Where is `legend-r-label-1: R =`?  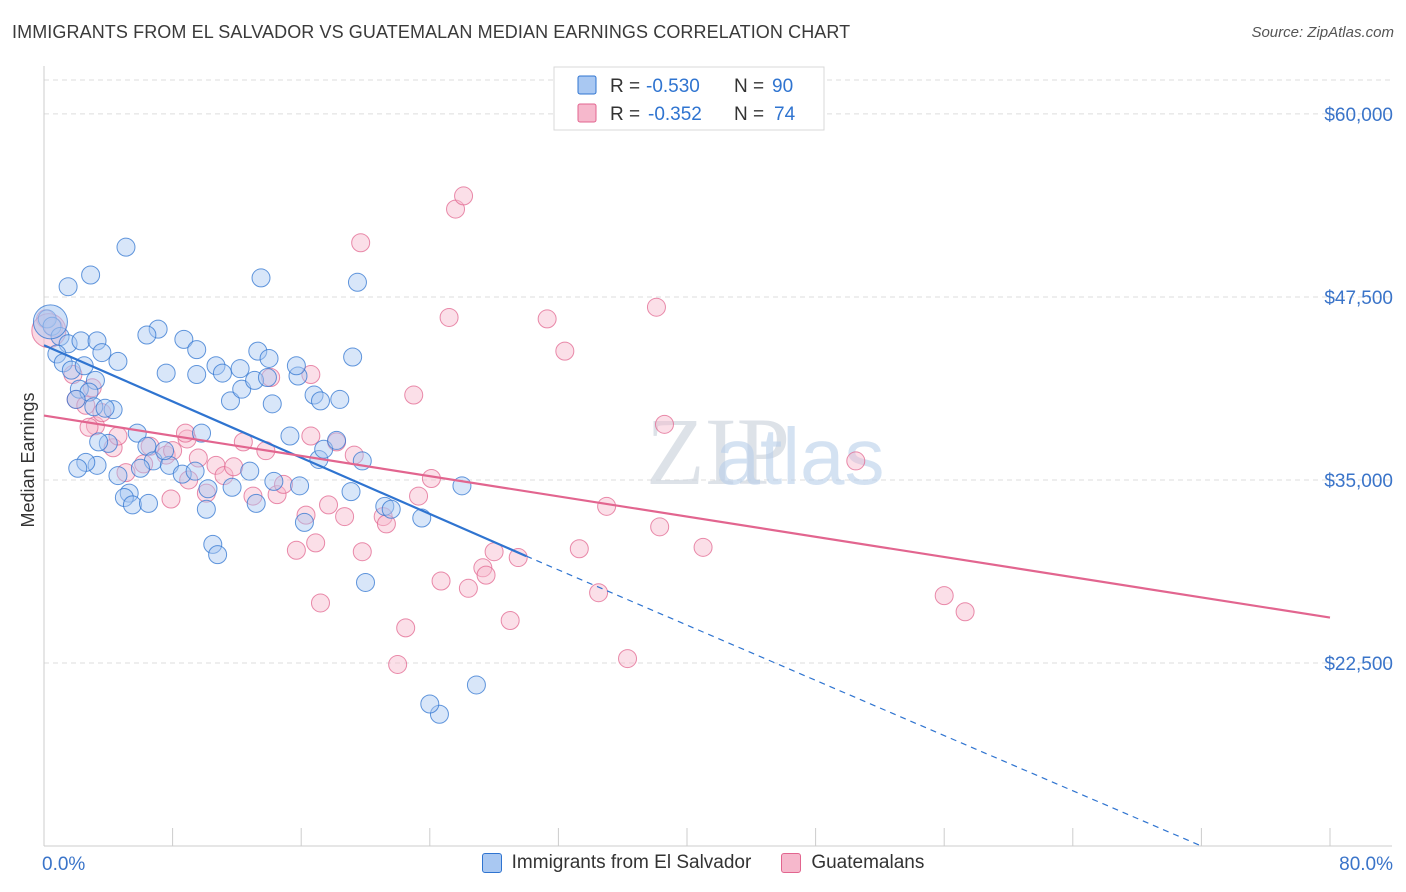
legend-r-label-1: R = is located at coordinates (625, 86).